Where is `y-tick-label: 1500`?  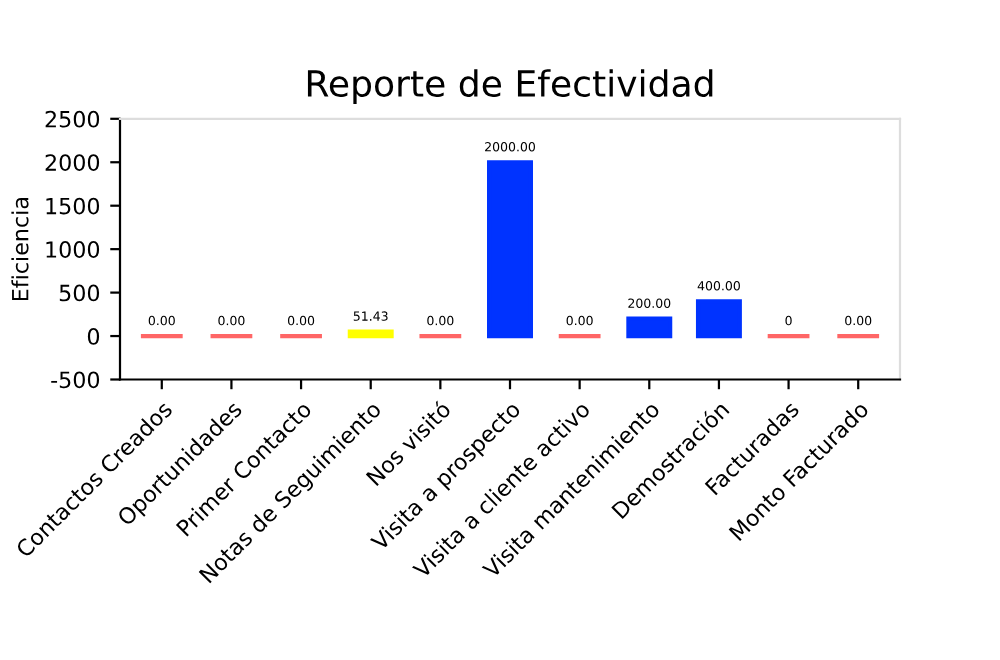 y-tick-label: 1500 is located at coordinates (73, 206).